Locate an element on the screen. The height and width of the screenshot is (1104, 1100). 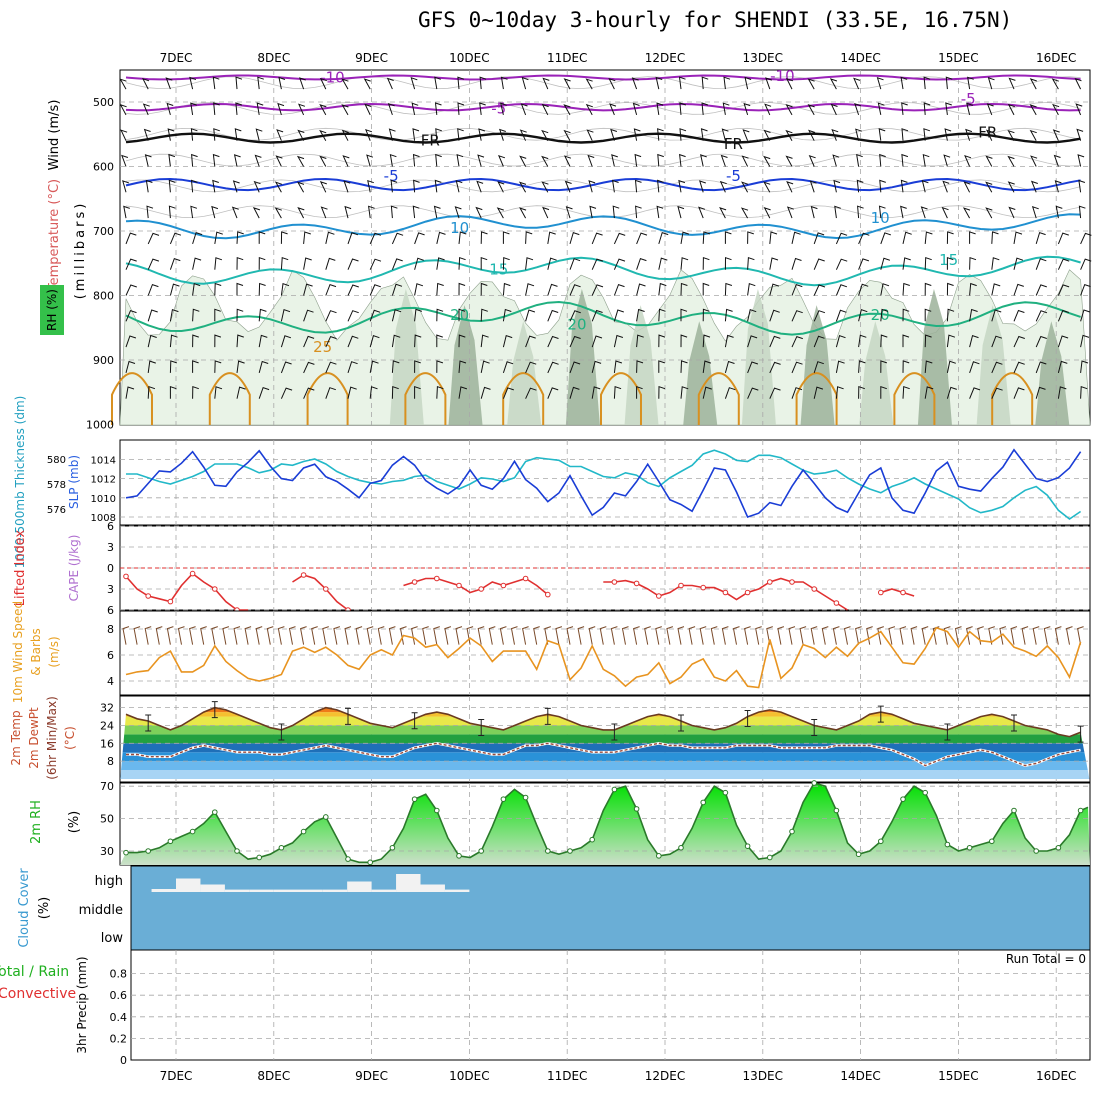
minmax-errorbar is located at coordinates (747, 719).